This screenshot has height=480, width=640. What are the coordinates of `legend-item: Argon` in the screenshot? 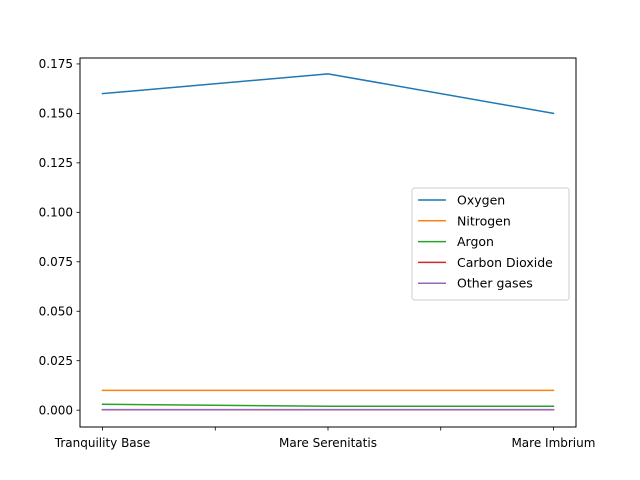 It's located at (456, 241).